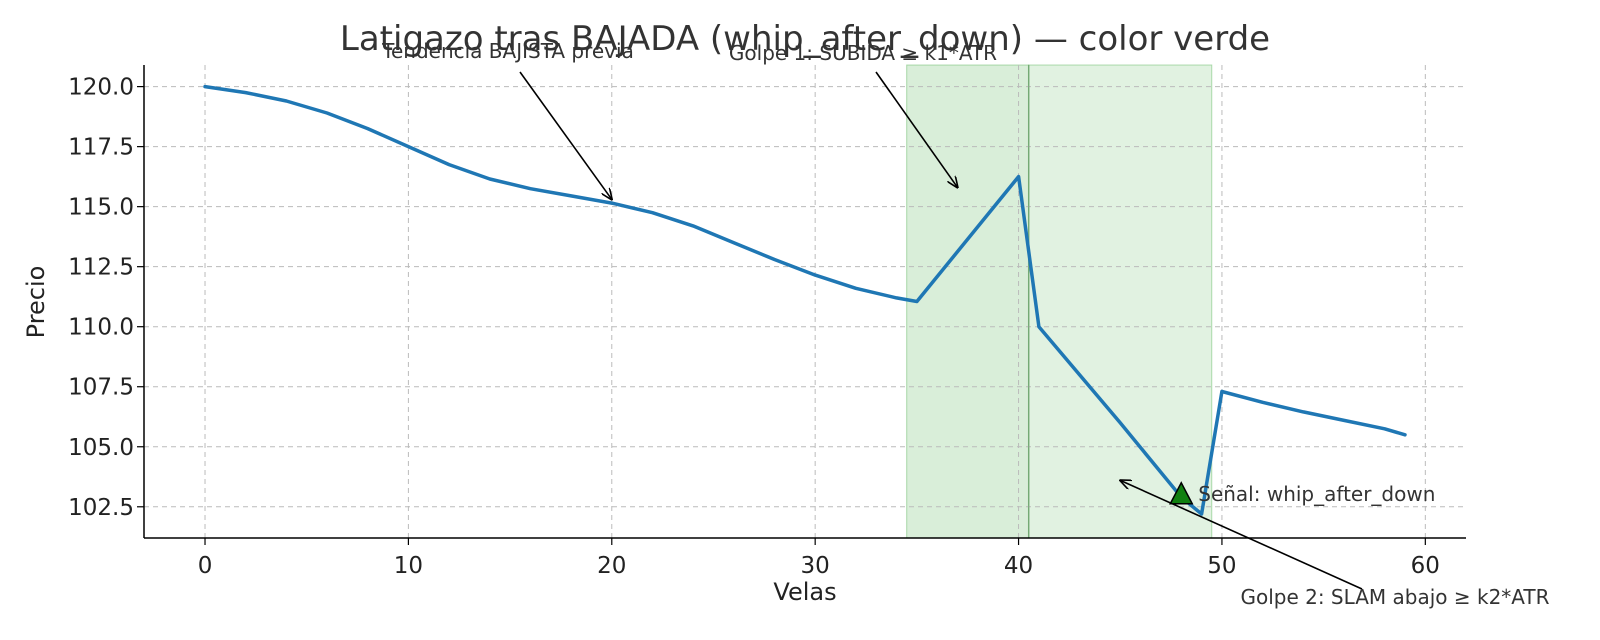 The height and width of the screenshot is (640, 1600). I want to click on y-tick-label: 120.0, so click(101, 88).